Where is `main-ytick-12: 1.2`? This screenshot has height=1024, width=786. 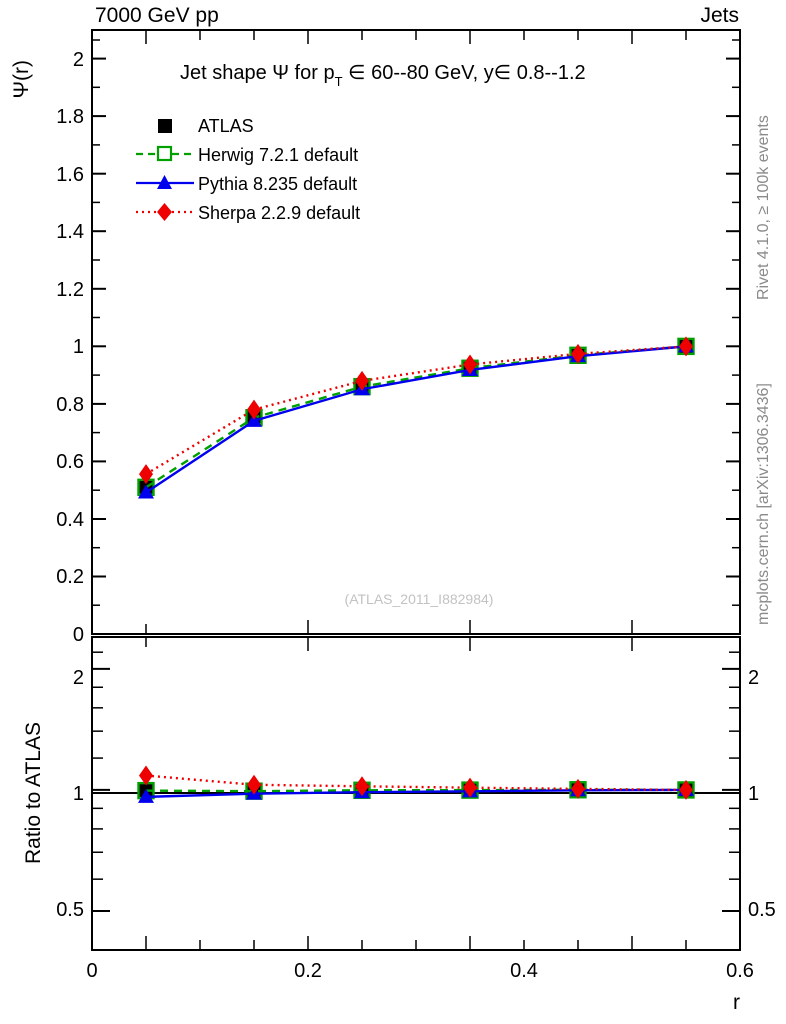
main-ytick-12: 1.2 is located at coordinates (70, 290).